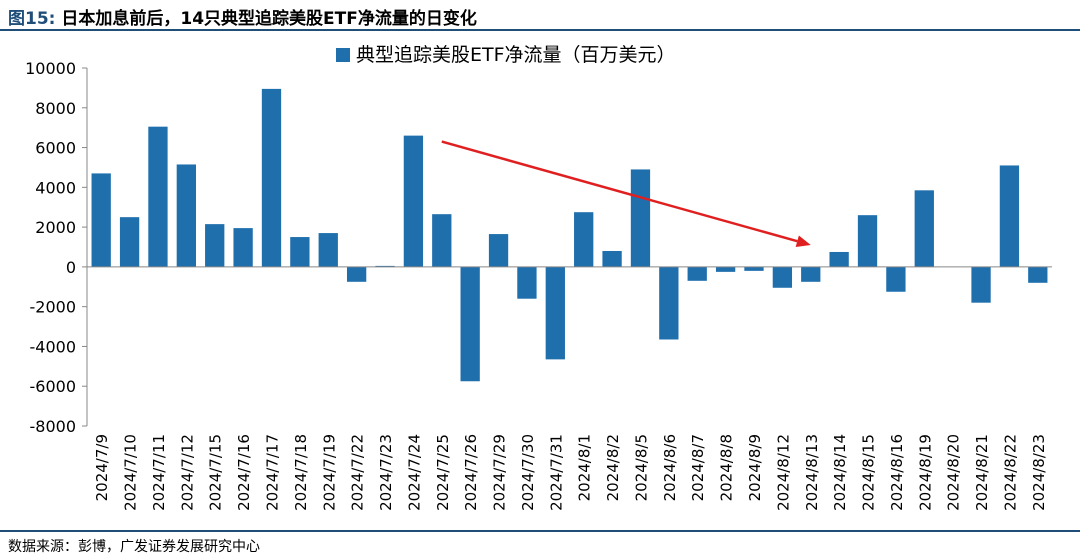 This screenshot has width=1080, height=558. I want to click on x-tick-label: 2024/8/16, so click(897, 472).